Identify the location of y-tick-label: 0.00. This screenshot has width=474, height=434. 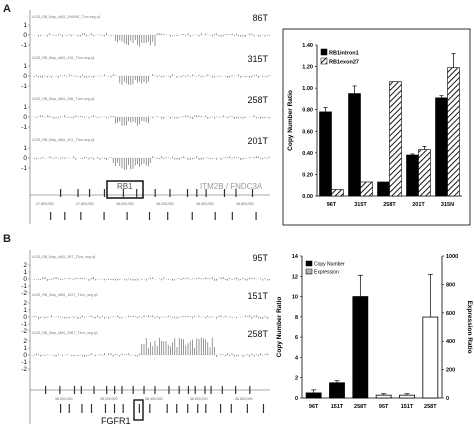
(307, 197).